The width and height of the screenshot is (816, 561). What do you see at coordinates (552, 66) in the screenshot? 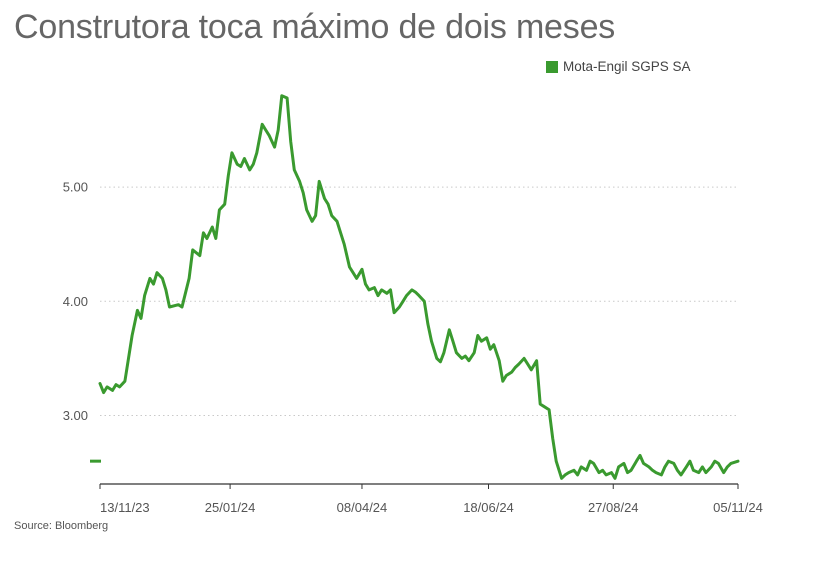
I see `legend-swatch` at bounding box center [552, 66].